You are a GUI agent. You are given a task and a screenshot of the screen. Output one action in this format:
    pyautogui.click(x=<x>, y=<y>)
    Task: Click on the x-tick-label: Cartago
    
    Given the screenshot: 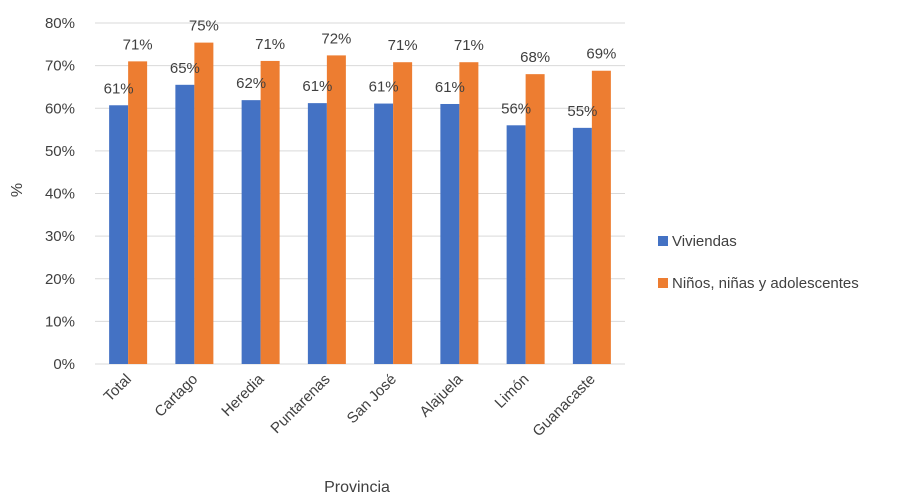 What is the action you would take?
    pyautogui.click(x=176, y=396)
    